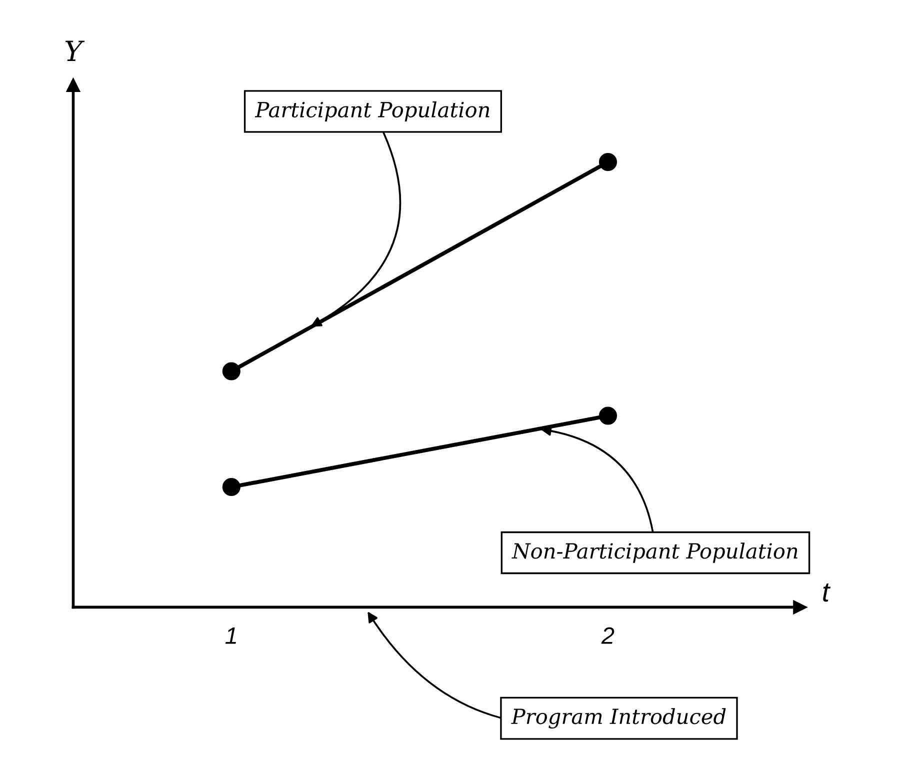  I want to click on x-tick-label: 2, so click(607, 635).